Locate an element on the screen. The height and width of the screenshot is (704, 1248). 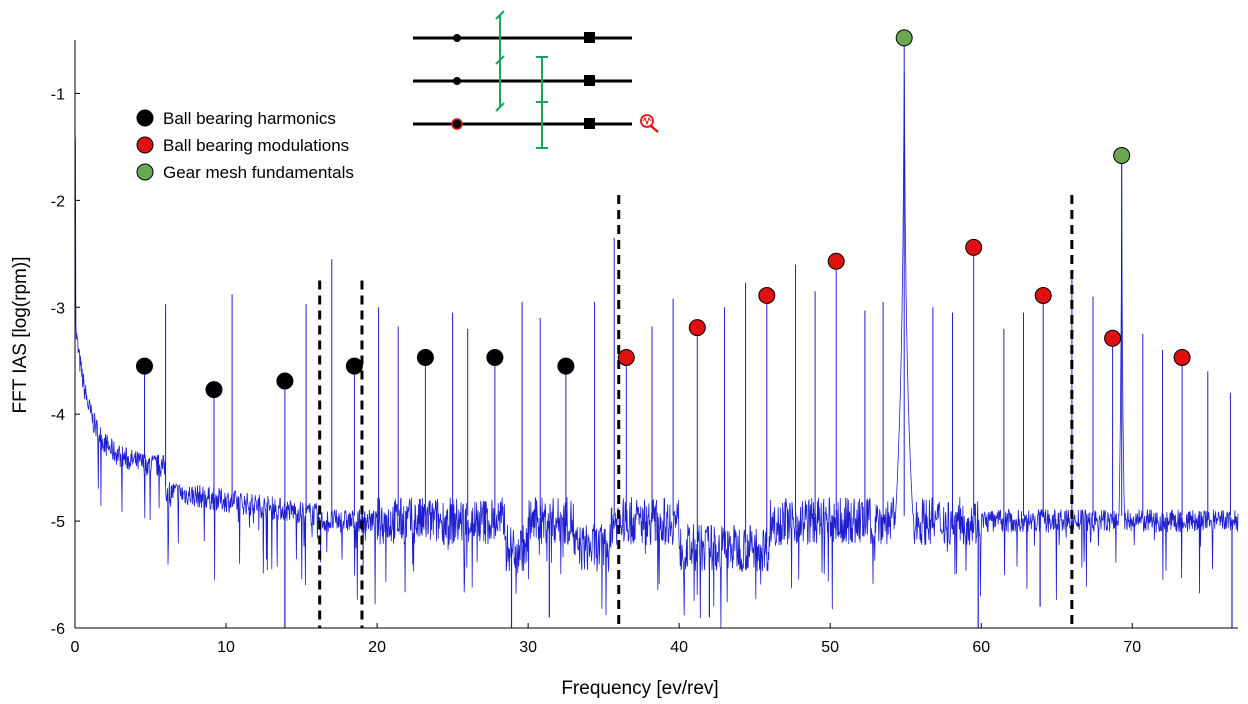
x-tick-label-2: 20 is located at coordinates (377, 647).